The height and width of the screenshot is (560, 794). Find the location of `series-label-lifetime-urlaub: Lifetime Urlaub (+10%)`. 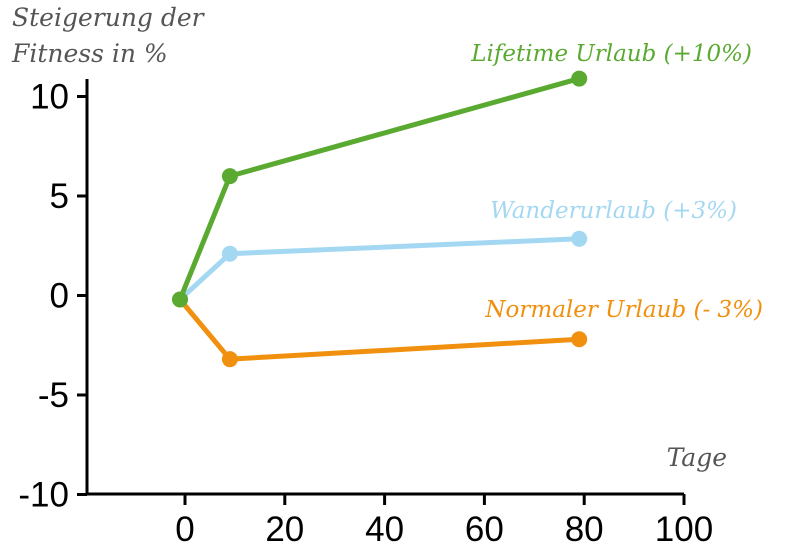

series-label-lifetime-urlaub: Lifetime Urlaub (+10%) is located at coordinates (611, 54).